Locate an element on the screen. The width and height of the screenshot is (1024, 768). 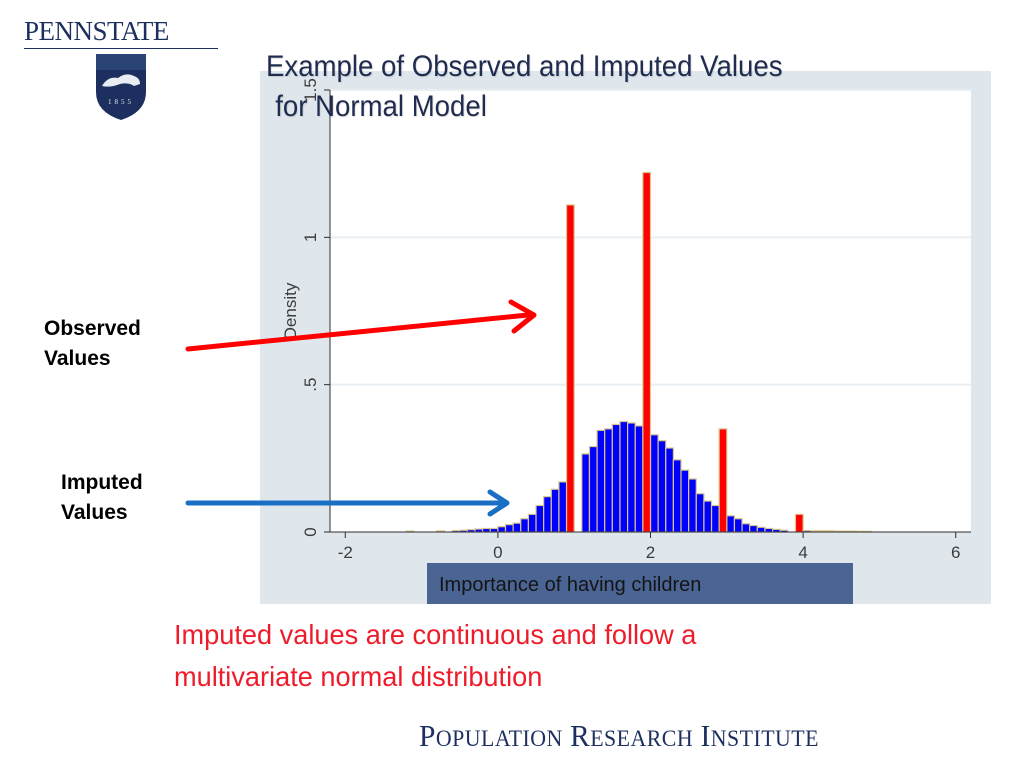
x-tick-label: 4 is located at coordinates (802, 552).